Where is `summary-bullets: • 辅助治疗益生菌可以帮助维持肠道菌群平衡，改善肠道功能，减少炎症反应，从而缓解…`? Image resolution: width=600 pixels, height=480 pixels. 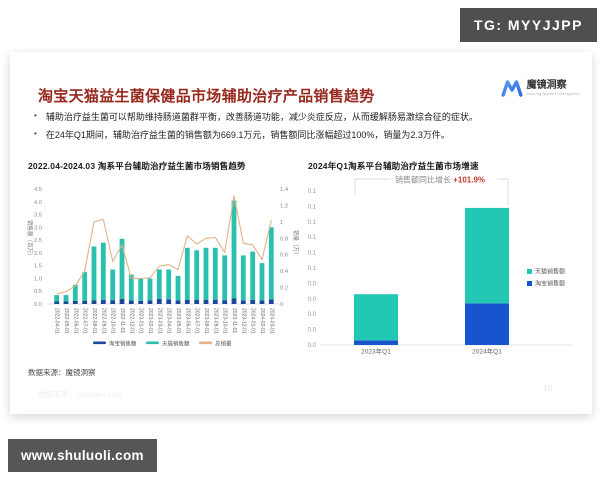 summary-bullets: • 辅助治疗益生菌可以帮助维持肠道菌群平衡，改善肠道功能，减少炎症反应，从而缓解… is located at coordinates (304, 129).